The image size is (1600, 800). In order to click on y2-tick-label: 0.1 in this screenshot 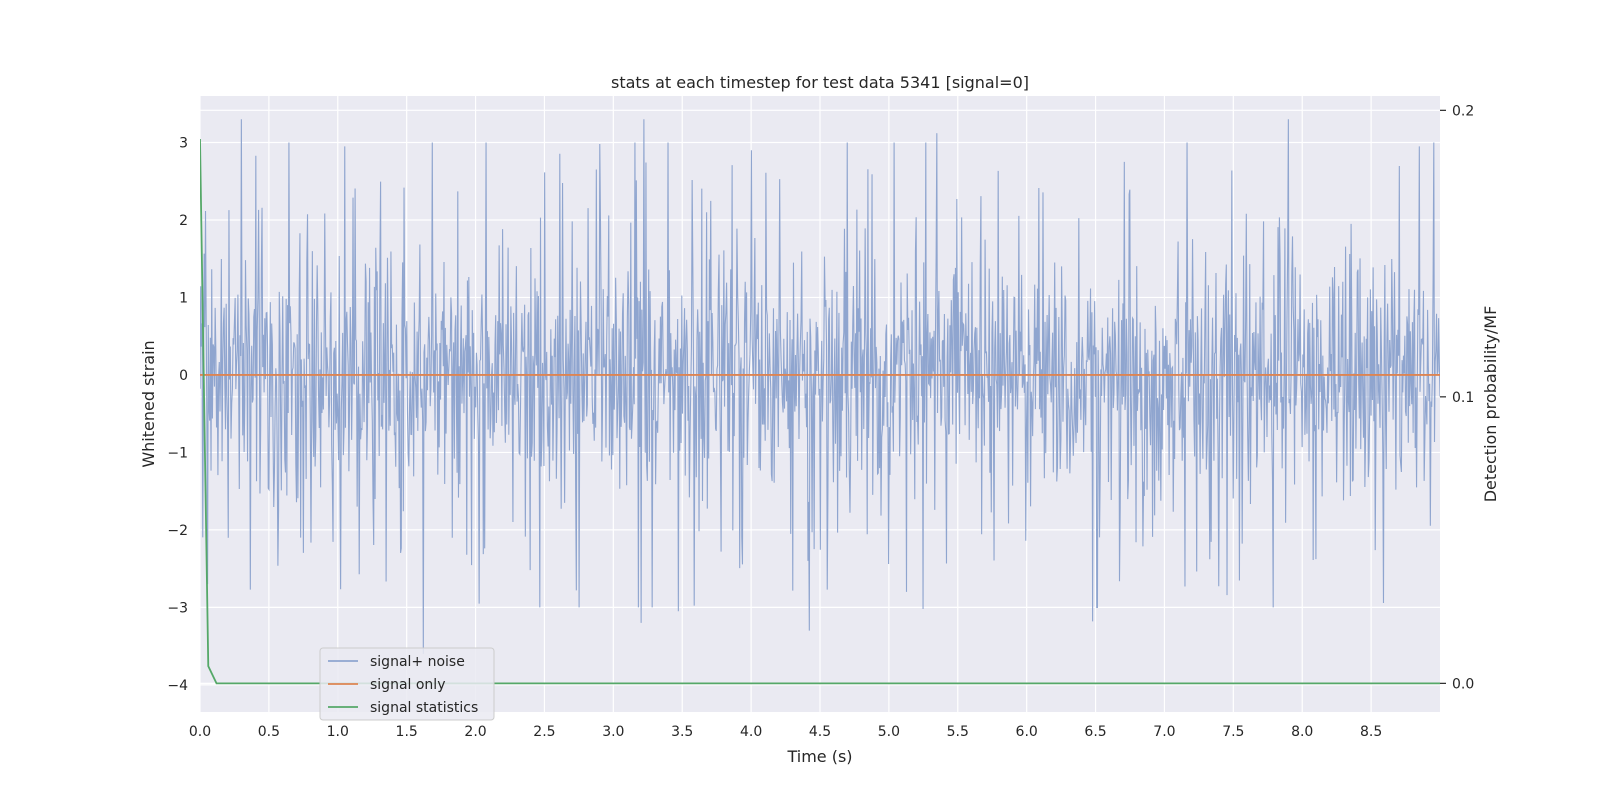, I will do `click(1463, 398)`.